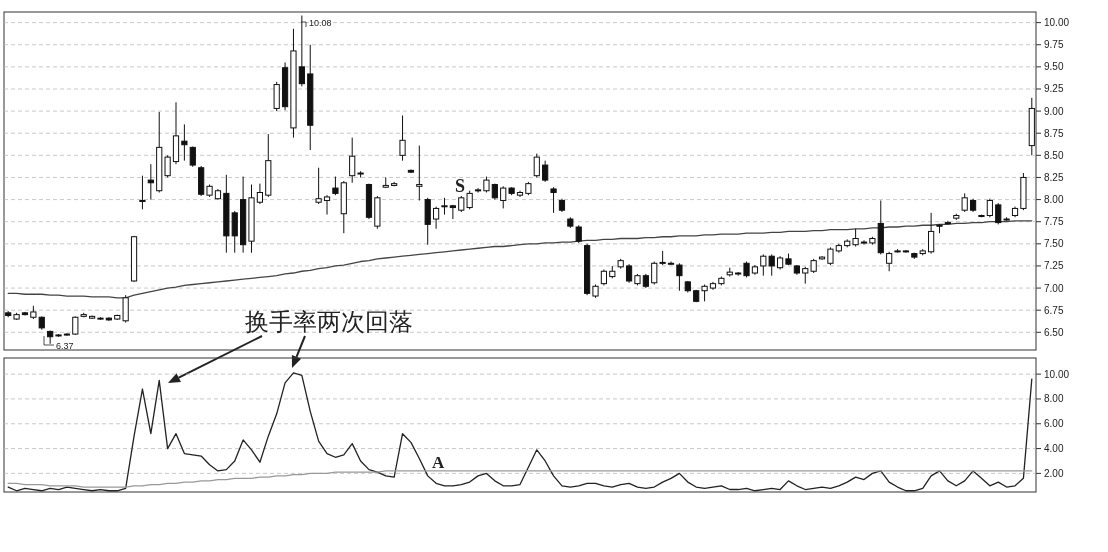 The image size is (1108, 552). Describe the element at coordinates (1054, 177) in the screenshot. I see `y-tick-label: 8.25` at that location.